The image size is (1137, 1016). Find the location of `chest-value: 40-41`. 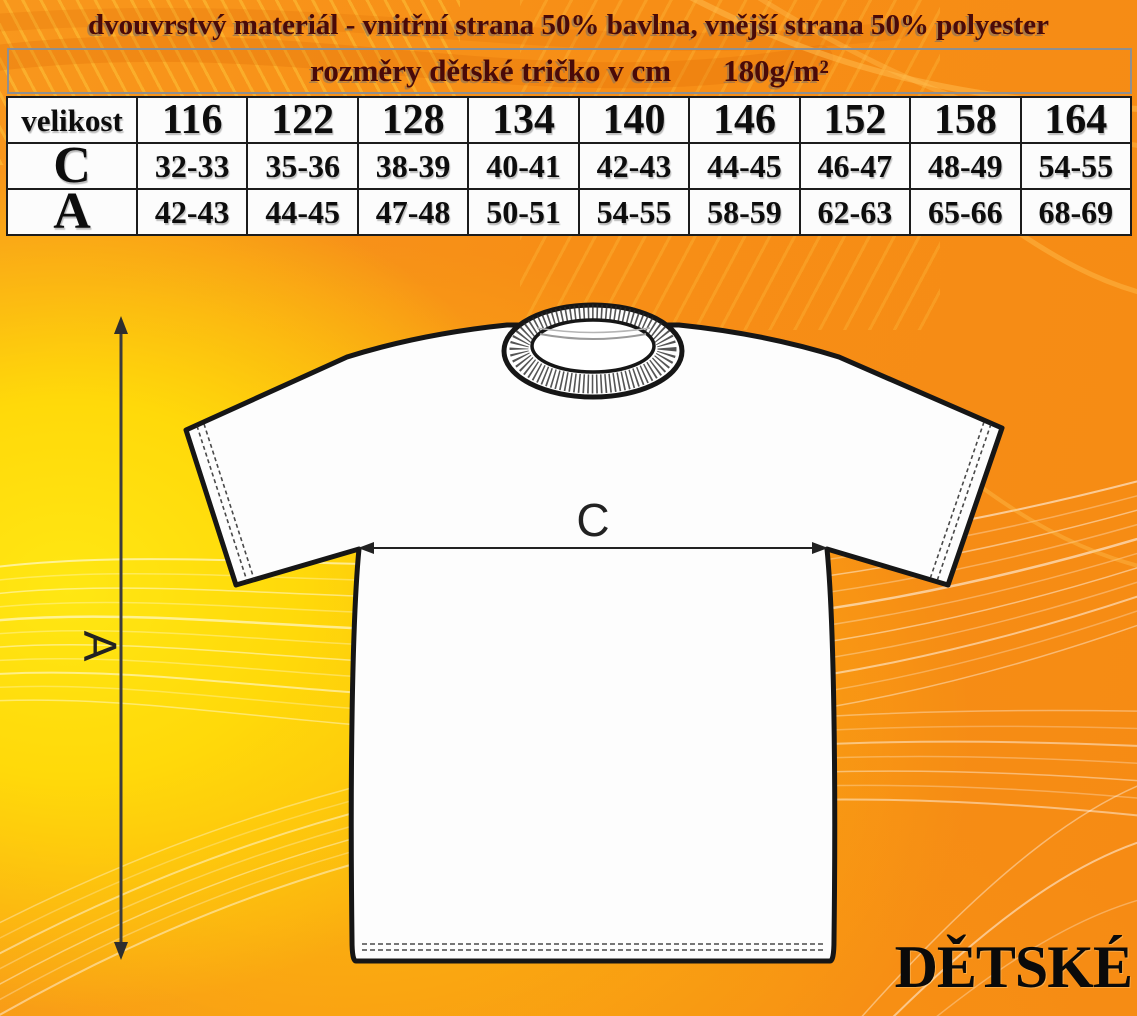

chest-value: 40-41 is located at coordinates (523, 166).